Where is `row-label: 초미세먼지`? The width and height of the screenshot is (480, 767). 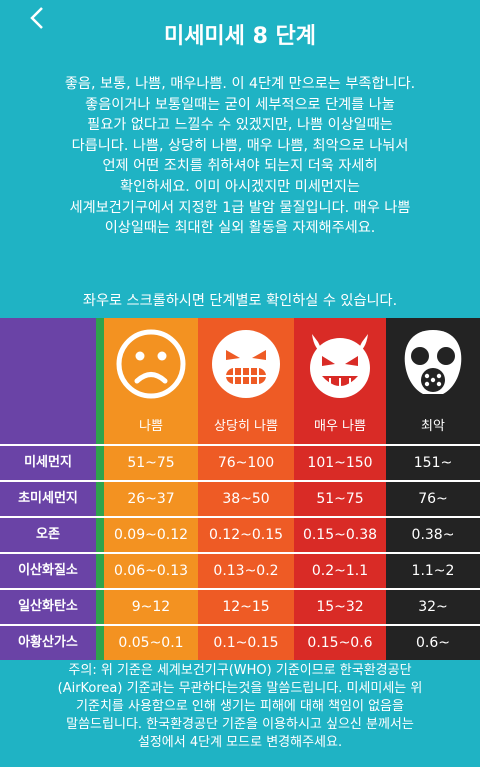
row-label: 초미세먼지 is located at coordinates (48, 499).